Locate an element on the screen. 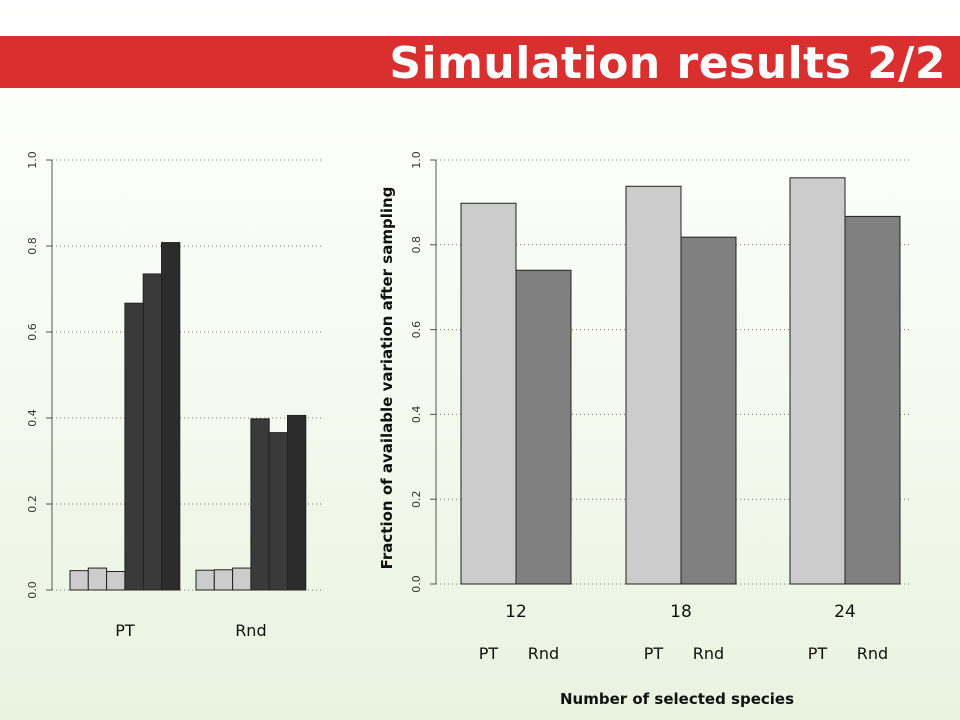 The image size is (960, 720). right-x-axis-title: Number of selected species is located at coordinates (677, 699).